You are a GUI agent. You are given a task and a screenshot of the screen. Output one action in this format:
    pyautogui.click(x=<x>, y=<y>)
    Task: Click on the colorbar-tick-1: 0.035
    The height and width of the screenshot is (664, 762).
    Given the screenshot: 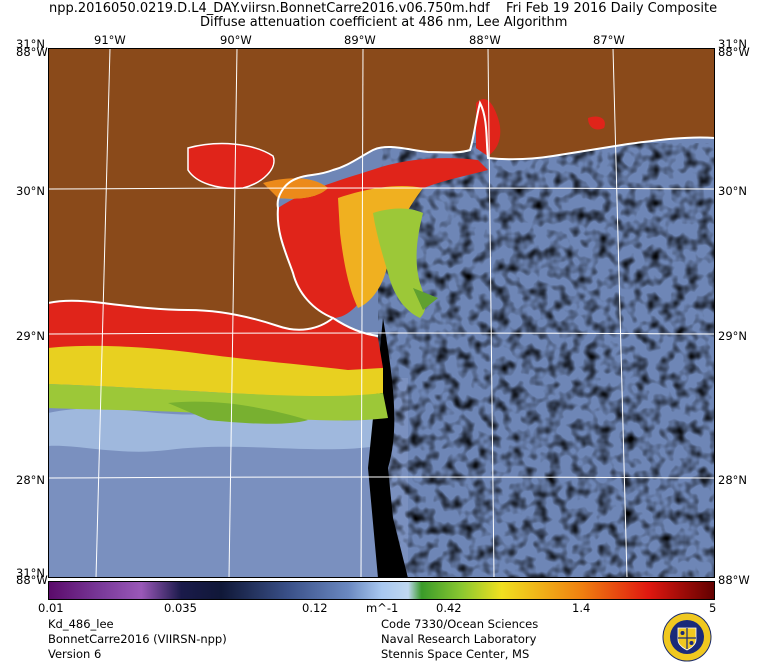 What is the action you would take?
    pyautogui.click(x=180, y=608)
    